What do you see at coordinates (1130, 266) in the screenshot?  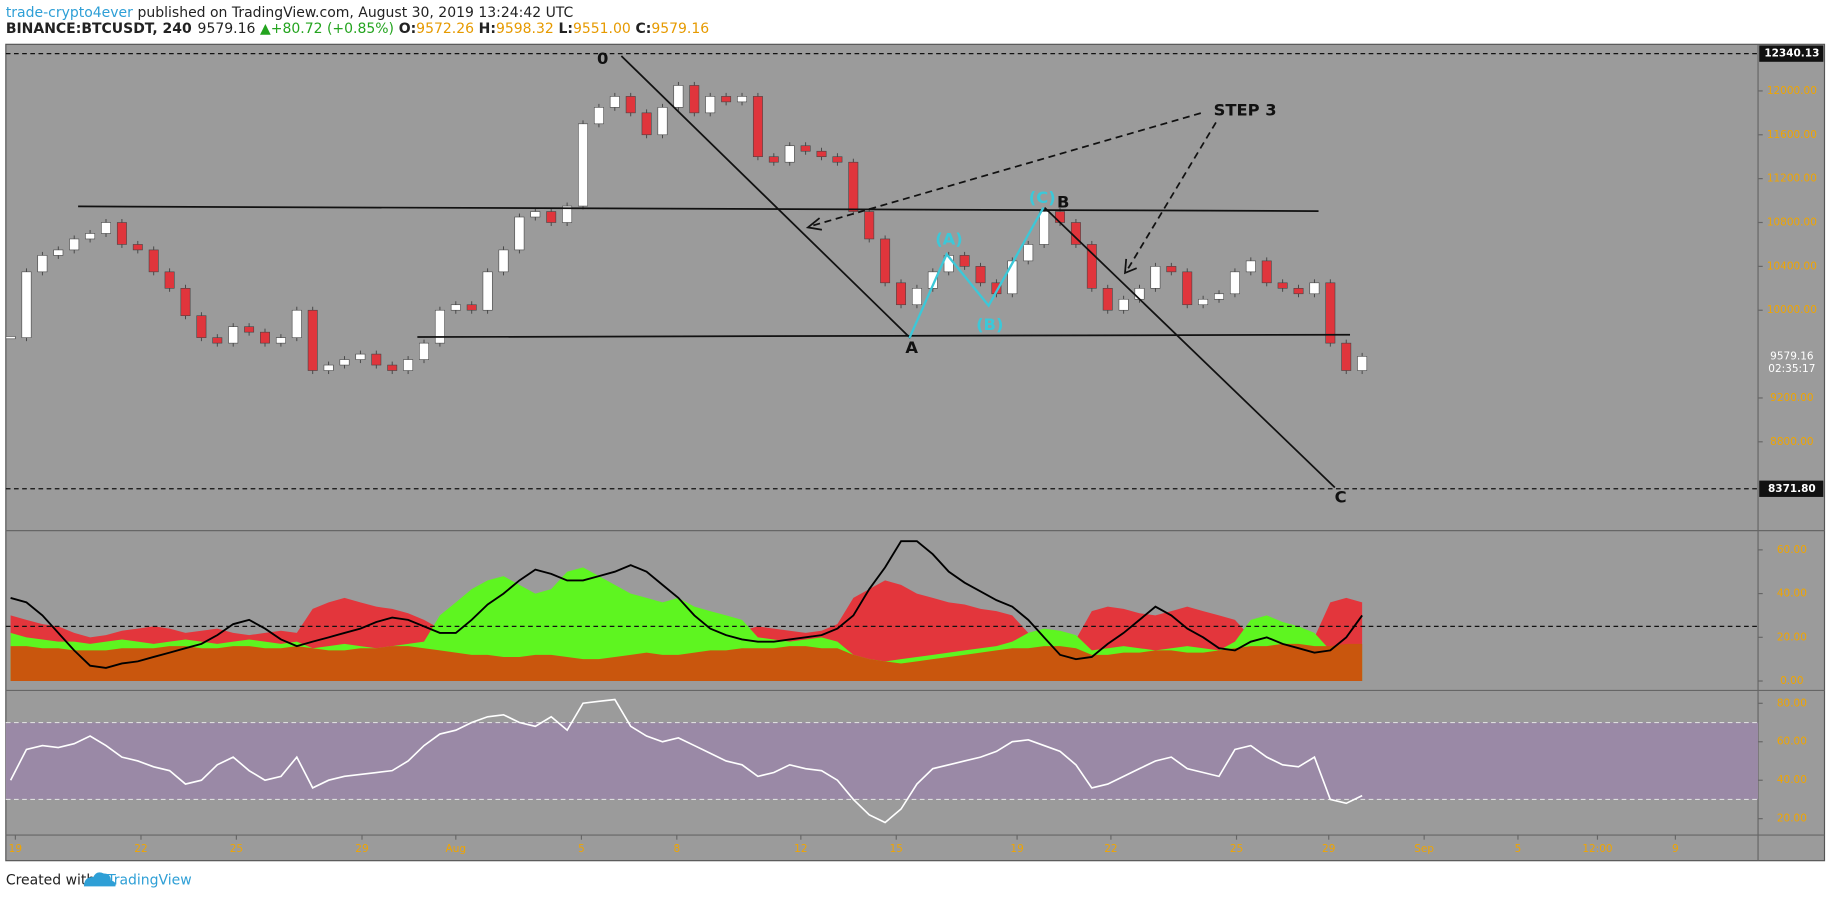 I see `arrow-head` at bounding box center [1130, 266].